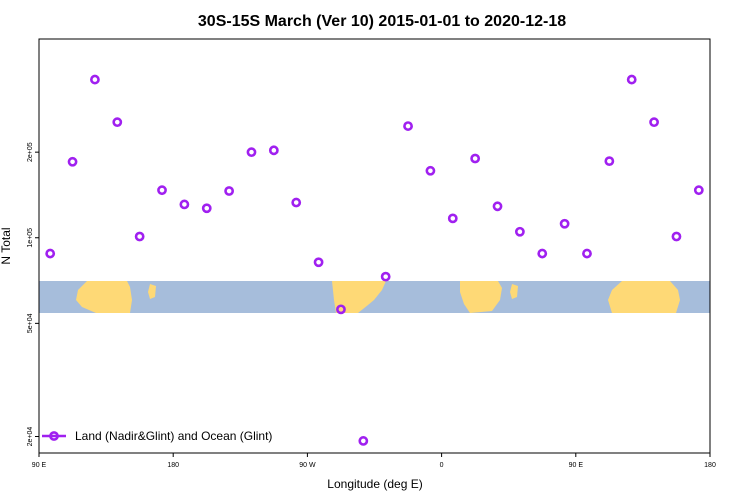 The width and height of the screenshot is (750, 500). What do you see at coordinates (6, 245) in the screenshot?
I see `y-axis-label: N Total` at bounding box center [6, 245].